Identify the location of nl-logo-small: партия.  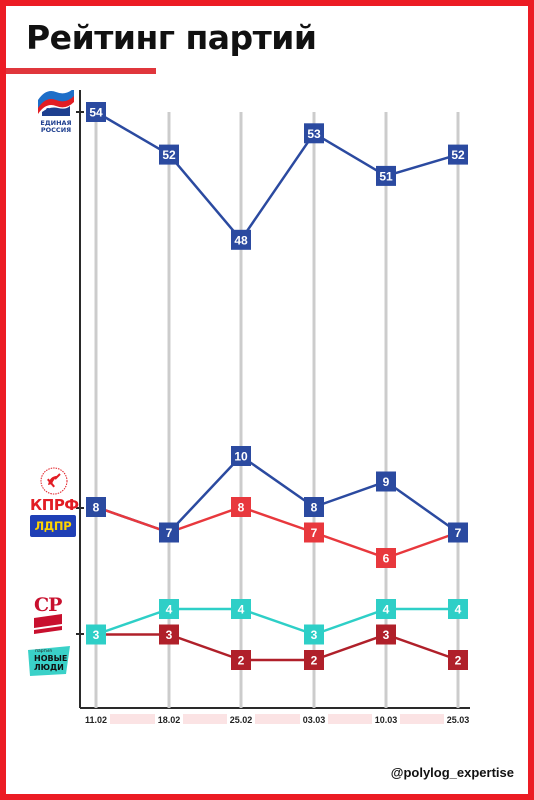
(43, 651).